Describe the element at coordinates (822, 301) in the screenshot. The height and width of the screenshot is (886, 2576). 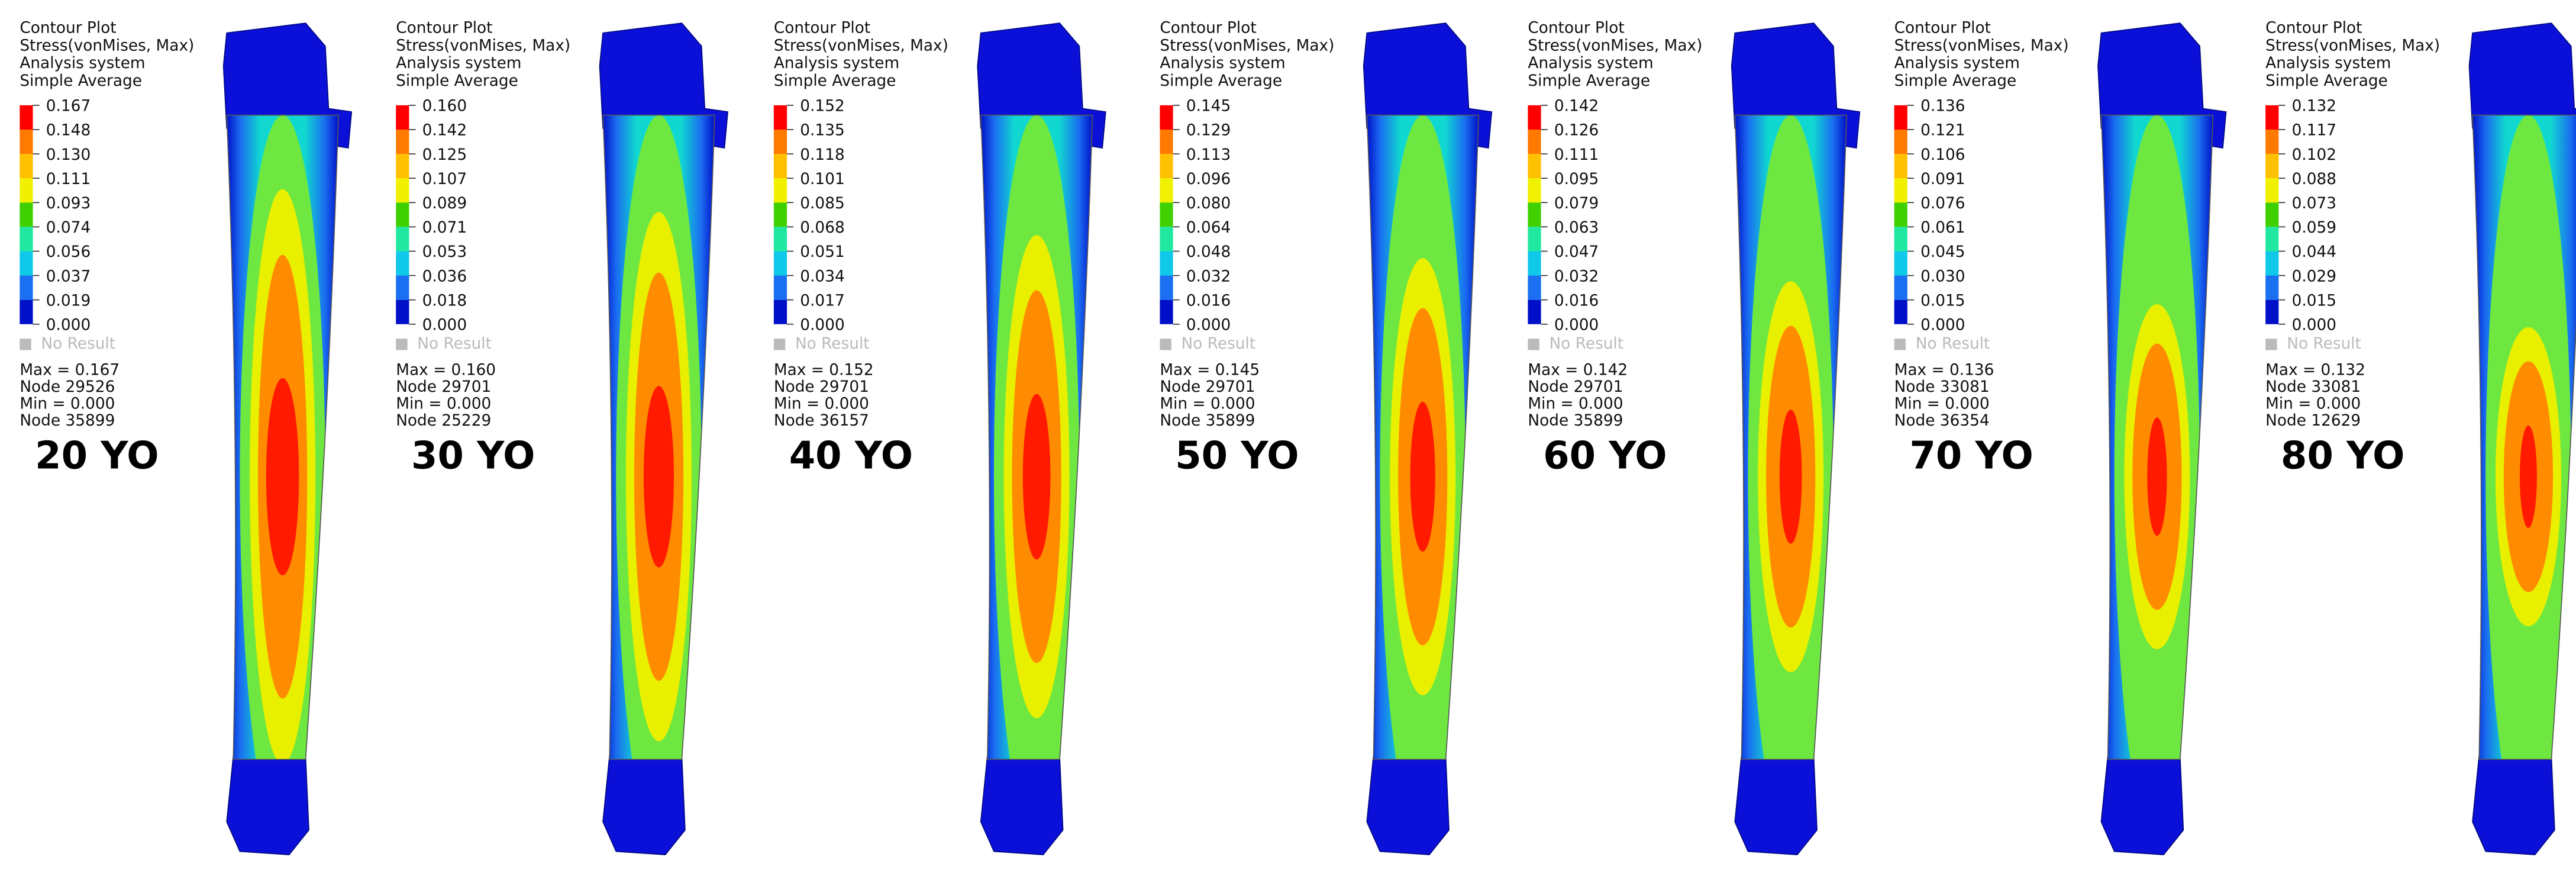
I see `legend-label: 0.017` at that location.